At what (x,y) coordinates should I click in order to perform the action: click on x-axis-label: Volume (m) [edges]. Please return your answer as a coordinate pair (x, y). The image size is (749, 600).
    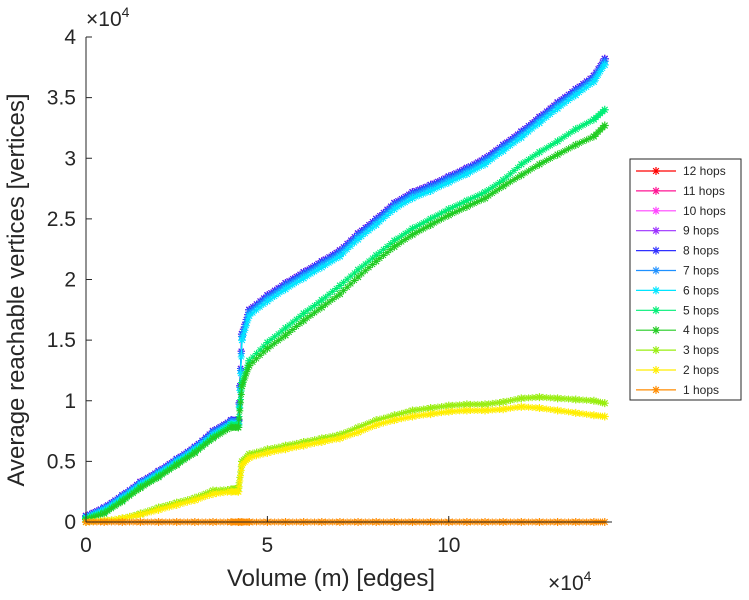
    Looking at the image, I should click on (331, 578).